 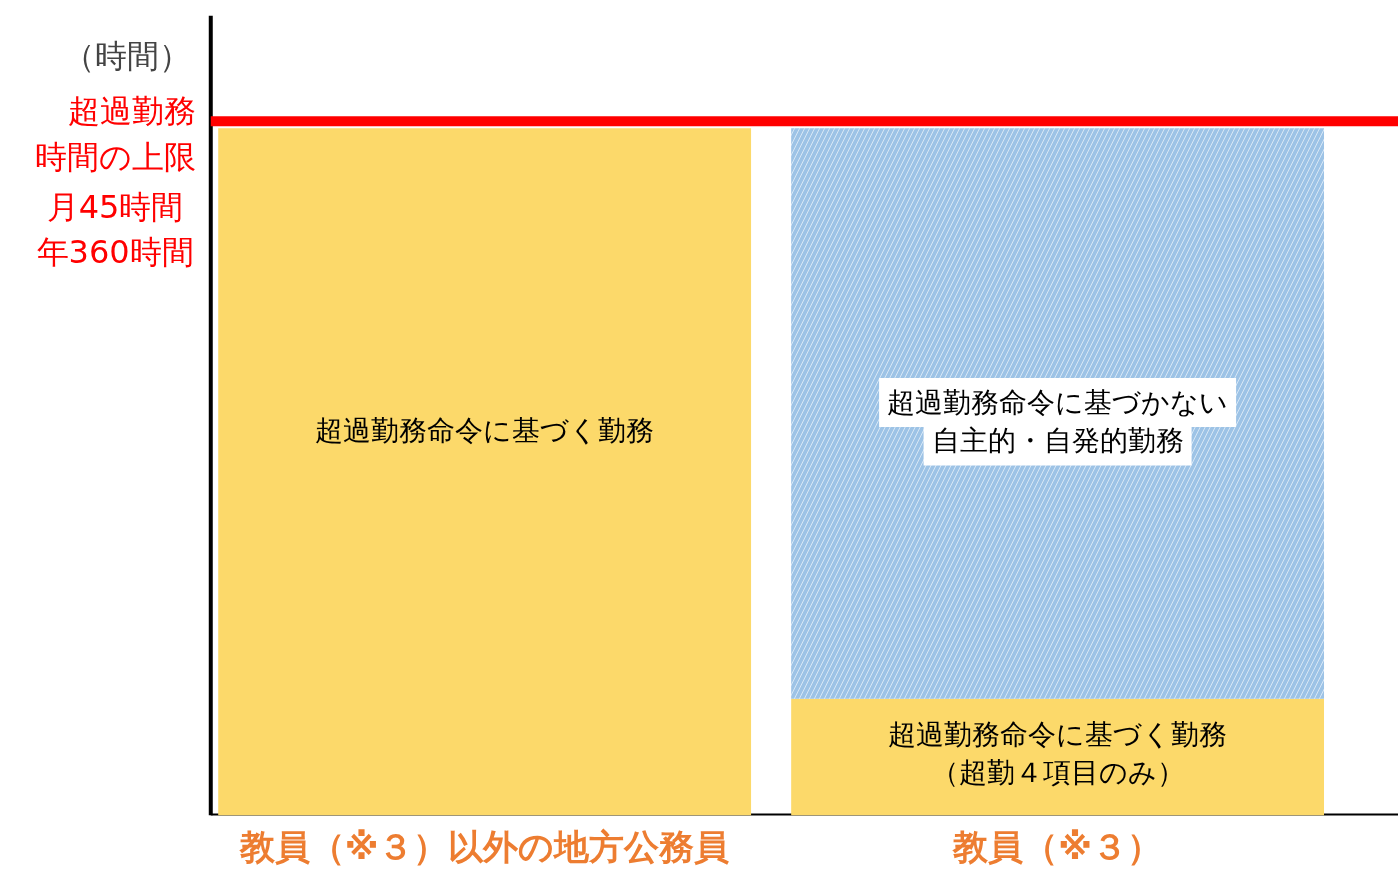 I want to click on text: 月45時間, so click(x=115, y=207).